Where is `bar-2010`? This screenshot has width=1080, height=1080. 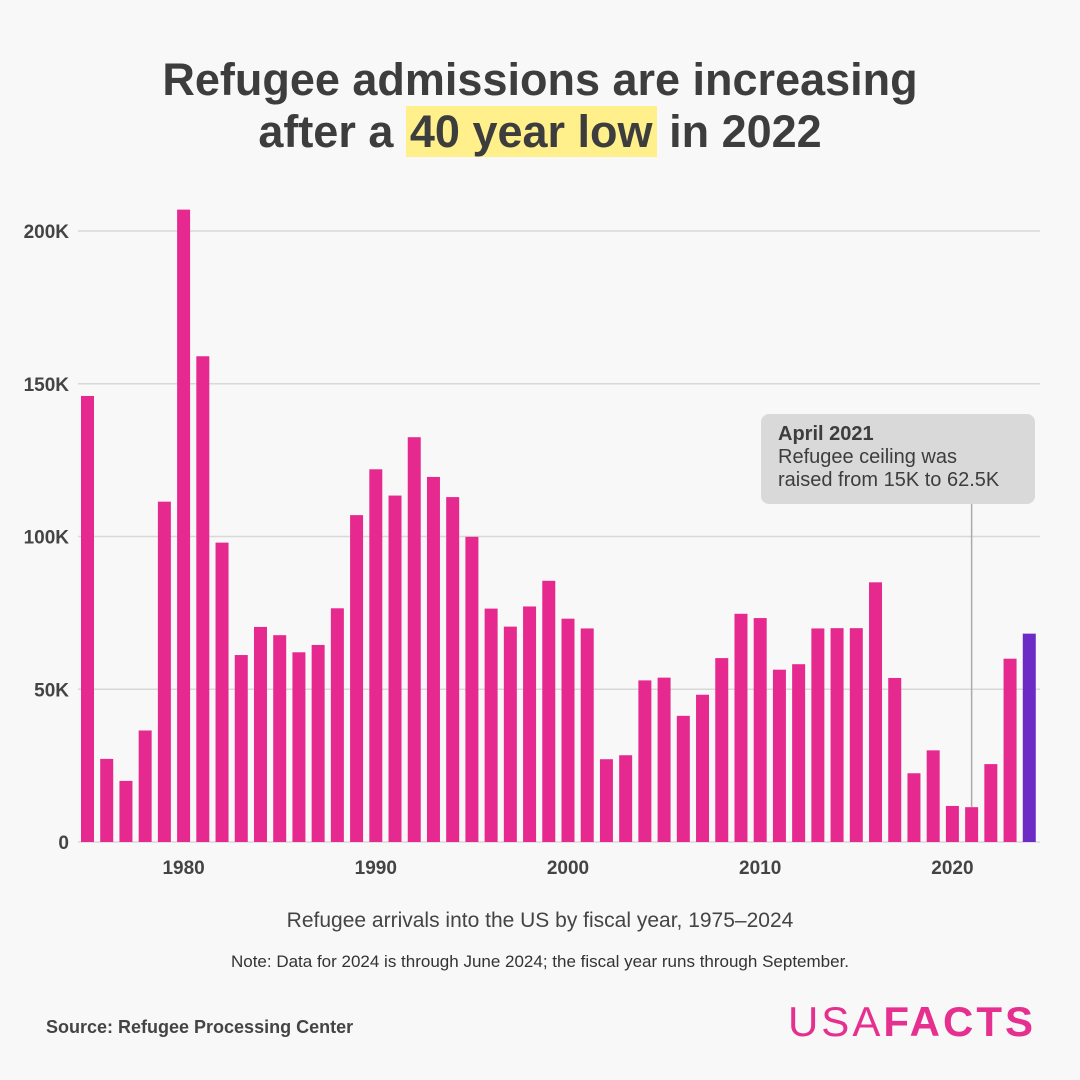 bar-2010 is located at coordinates (760, 730).